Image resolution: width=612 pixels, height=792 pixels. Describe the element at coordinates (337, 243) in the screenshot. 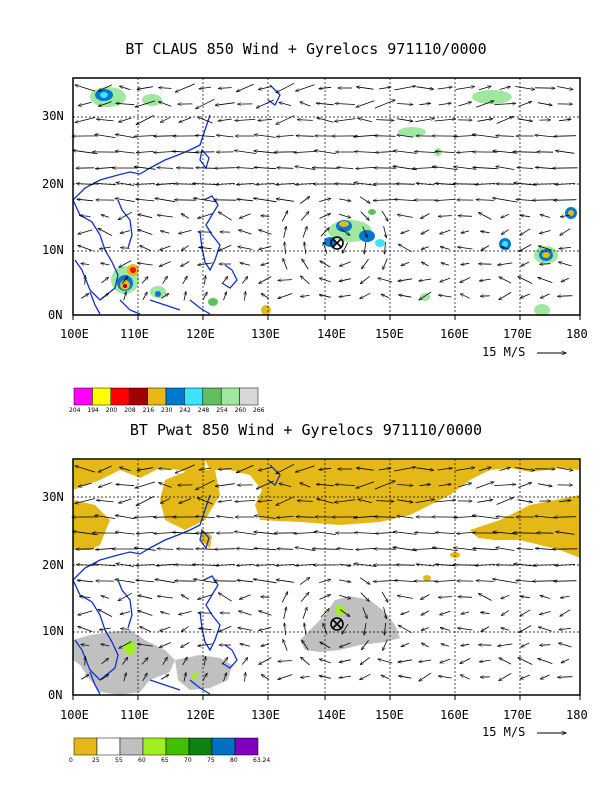

I see `panel1-gyre-location-marker` at that location.